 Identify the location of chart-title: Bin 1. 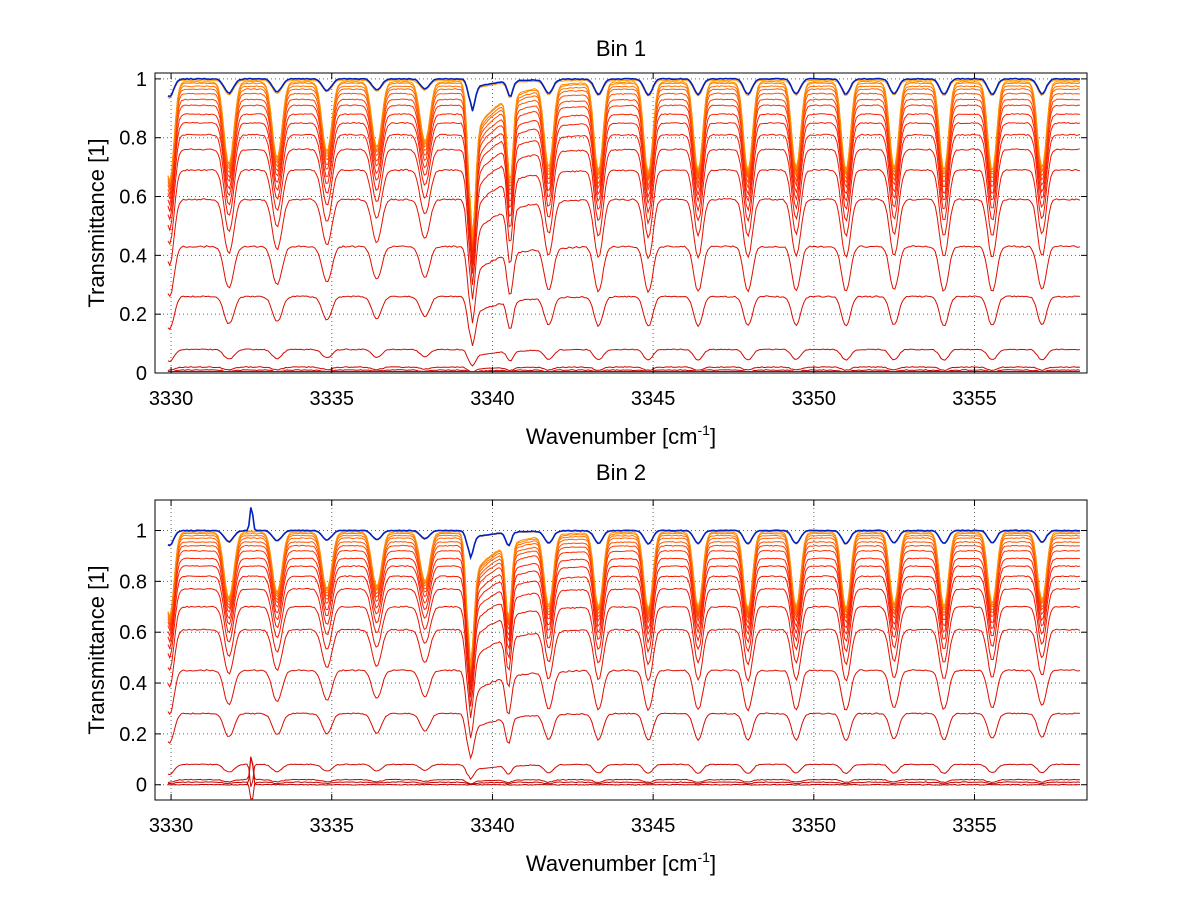
(621, 48).